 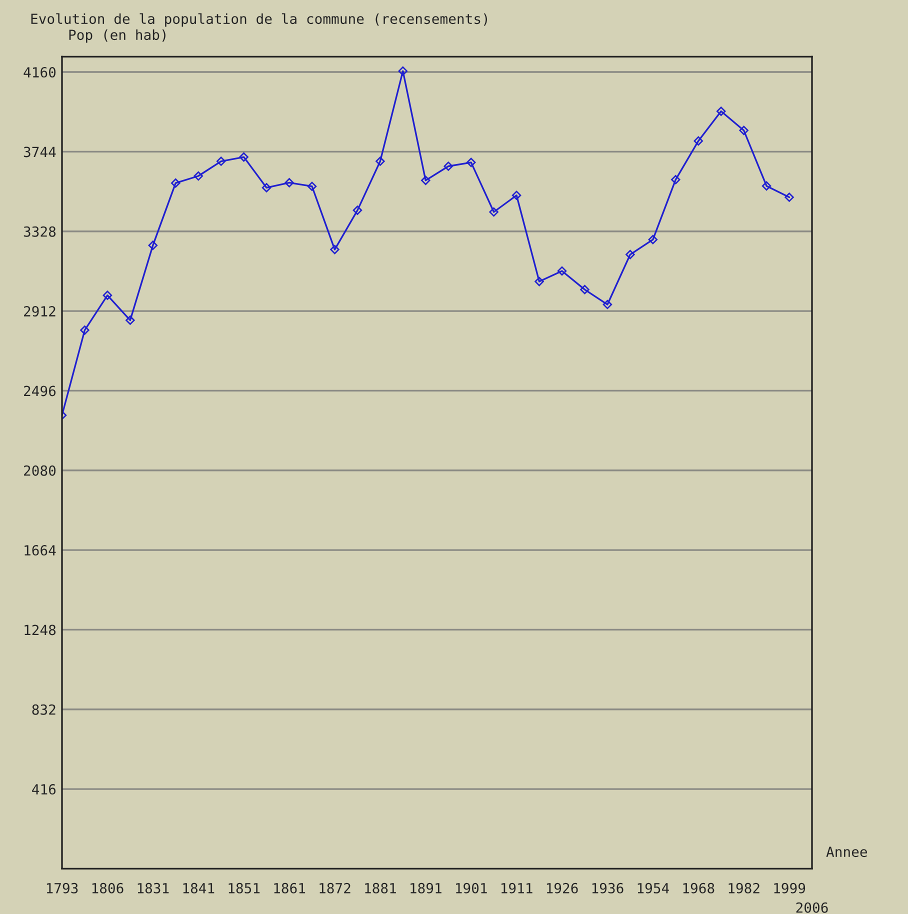 What do you see at coordinates (62, 888) in the screenshot?
I see `x-tick-label: 1793` at bounding box center [62, 888].